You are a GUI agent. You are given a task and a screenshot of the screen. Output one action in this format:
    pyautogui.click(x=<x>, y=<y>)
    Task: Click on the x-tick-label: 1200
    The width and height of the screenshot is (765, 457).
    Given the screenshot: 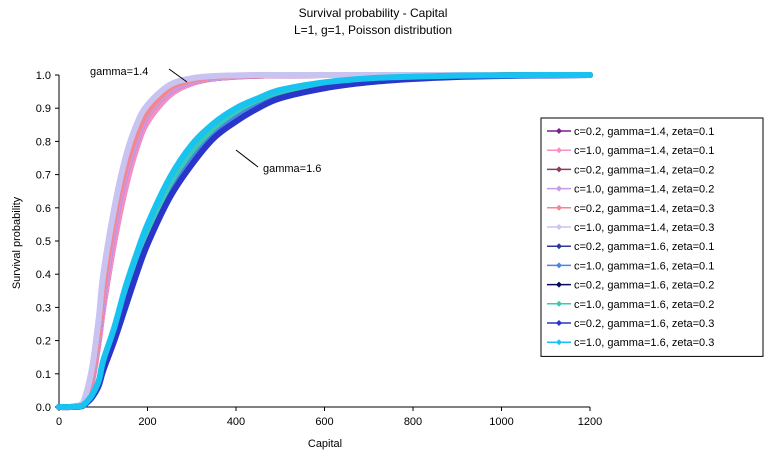 What is the action you would take?
    pyautogui.click(x=590, y=422)
    